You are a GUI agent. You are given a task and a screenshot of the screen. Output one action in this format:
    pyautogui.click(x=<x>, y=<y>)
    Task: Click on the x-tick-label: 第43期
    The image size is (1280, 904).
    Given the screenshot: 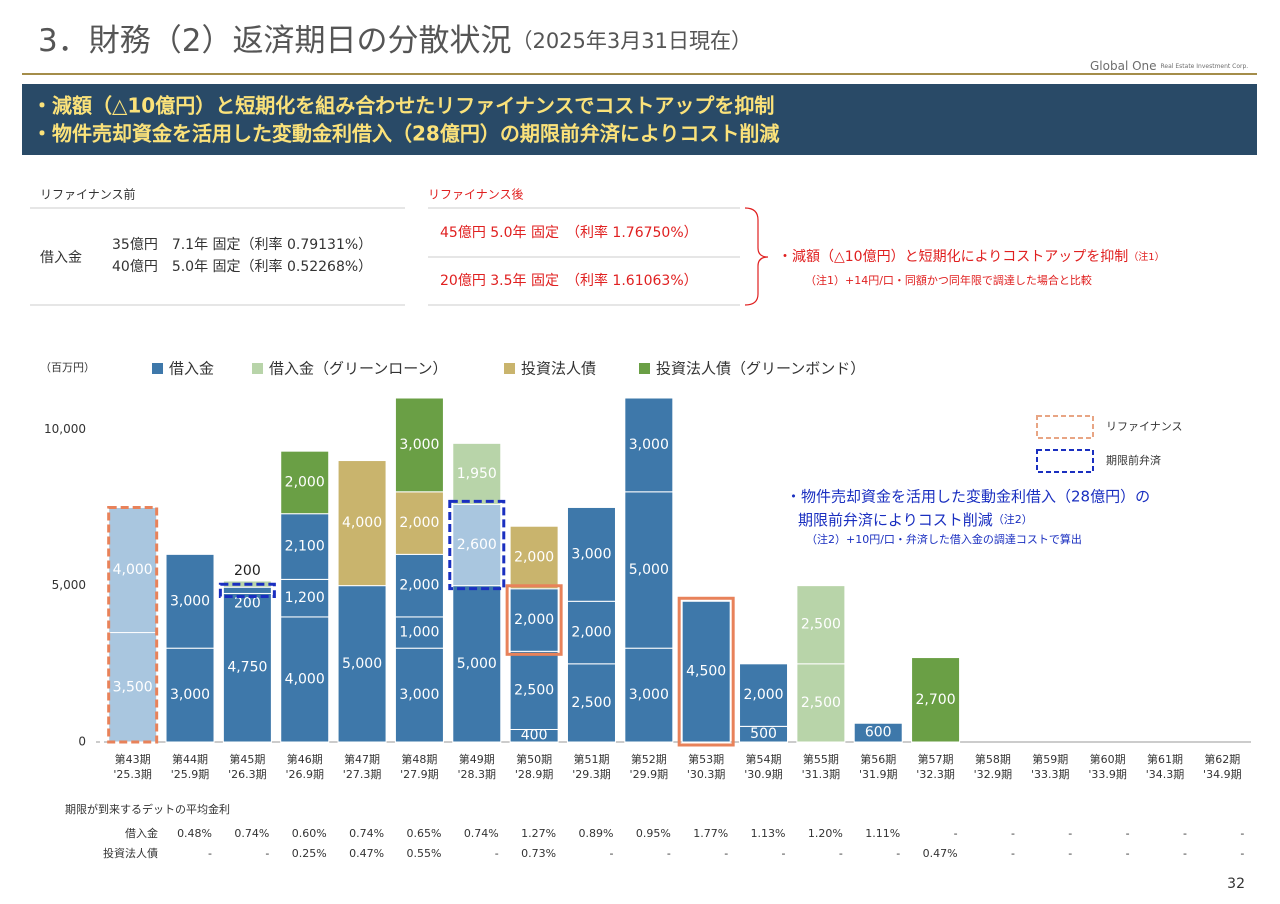 What is the action you would take?
    pyautogui.click(x=133, y=759)
    